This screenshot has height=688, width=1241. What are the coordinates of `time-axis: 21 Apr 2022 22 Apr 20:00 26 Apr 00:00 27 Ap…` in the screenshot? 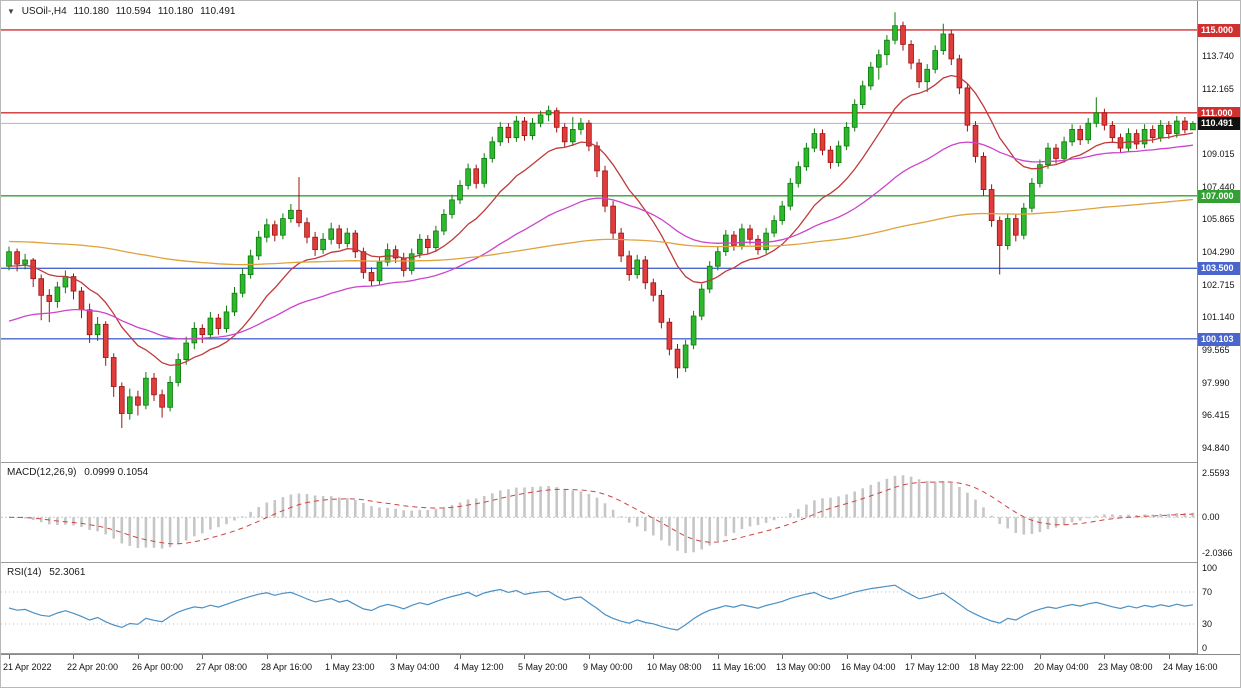 It's located at (620, 670).